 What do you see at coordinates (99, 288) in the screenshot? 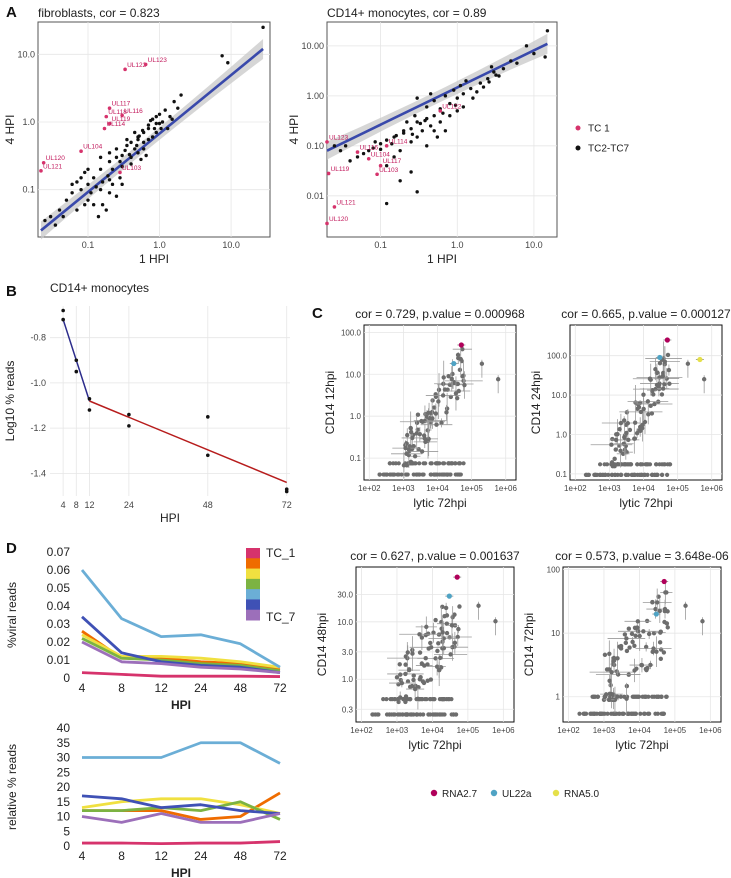
I see `chart-title: CD14+ monocytes` at bounding box center [99, 288].